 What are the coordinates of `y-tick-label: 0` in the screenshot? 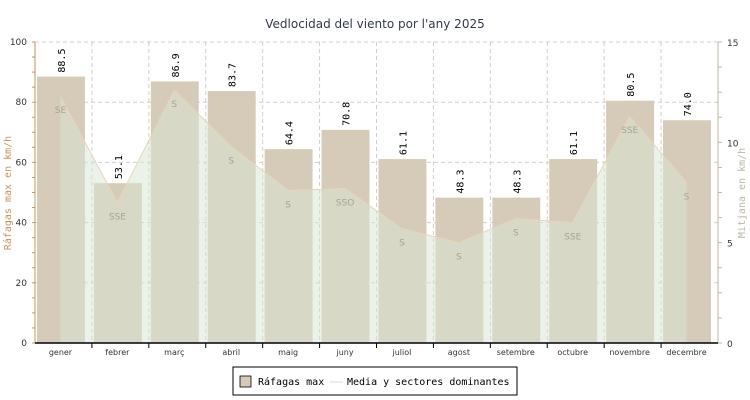 It's located at (24, 344).